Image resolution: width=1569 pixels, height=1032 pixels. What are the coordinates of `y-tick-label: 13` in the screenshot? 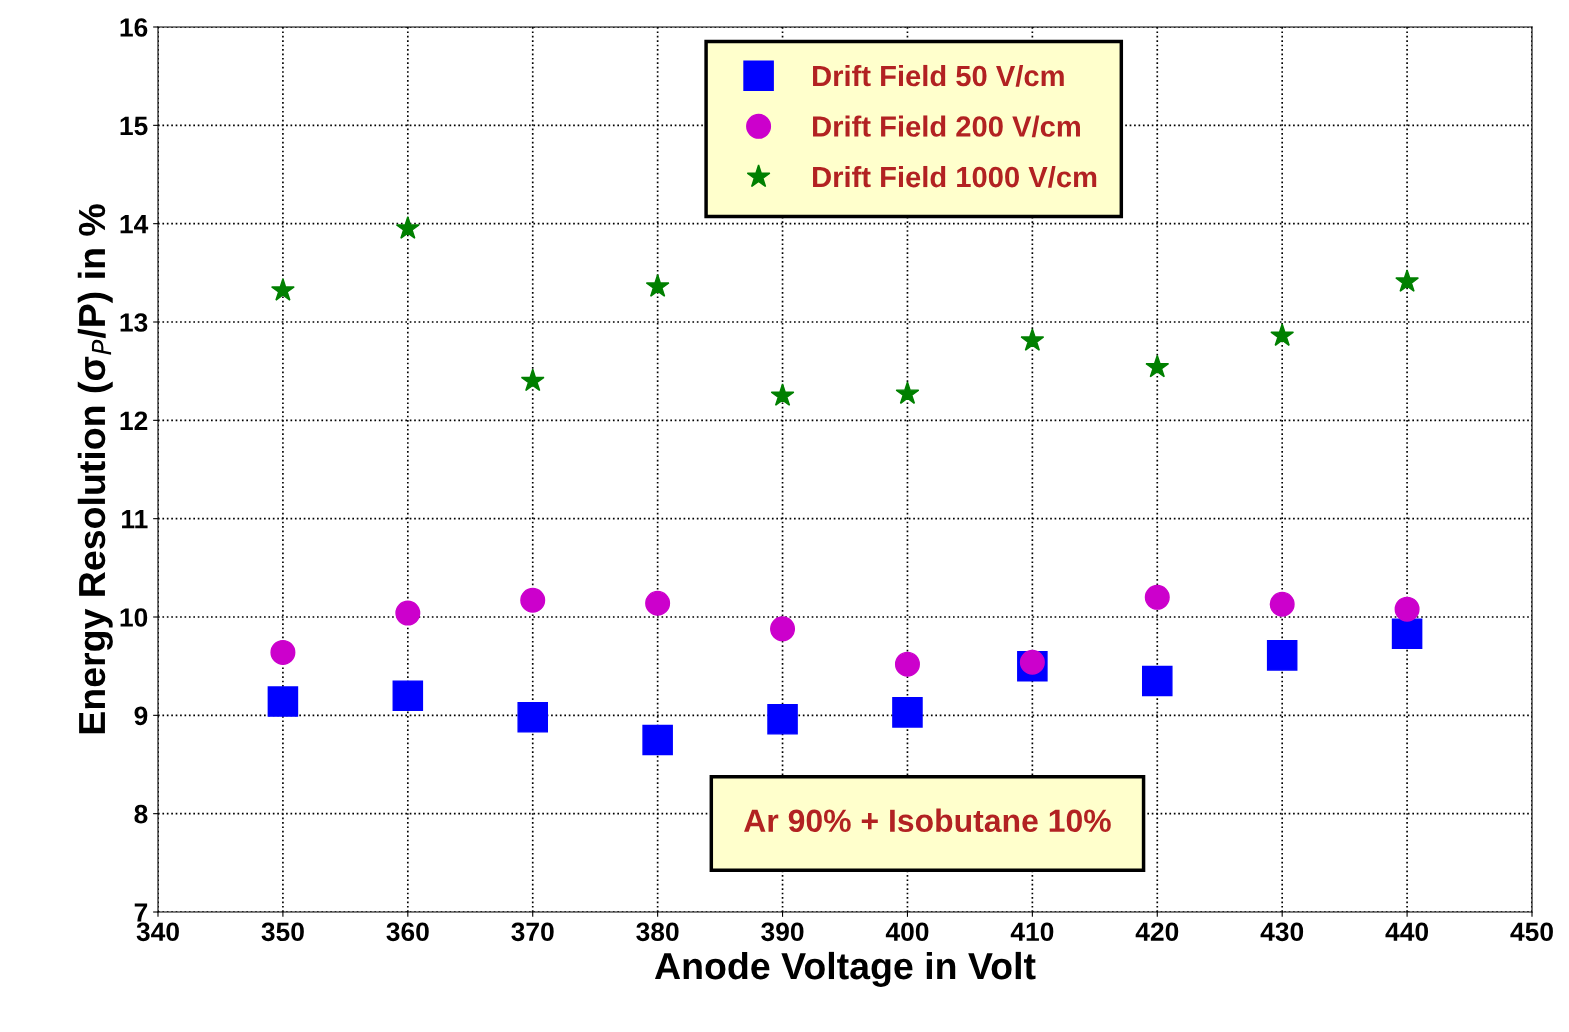 It's located at (134, 322).